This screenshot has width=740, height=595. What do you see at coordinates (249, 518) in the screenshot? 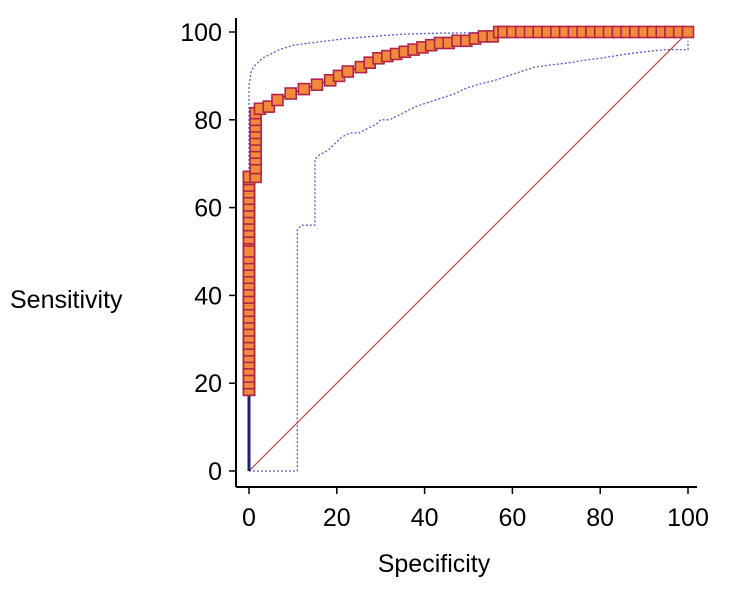
I see `x-tick-label: 0` at bounding box center [249, 518].